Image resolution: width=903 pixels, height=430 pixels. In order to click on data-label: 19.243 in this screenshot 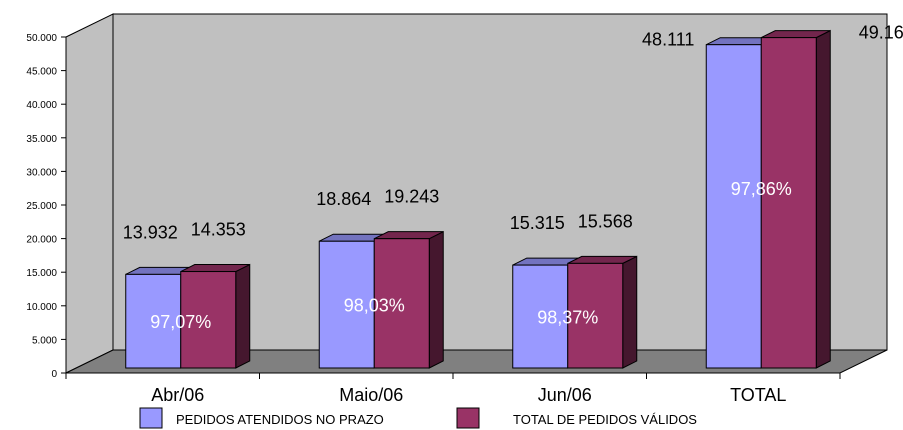, I will do `click(411, 197)`.